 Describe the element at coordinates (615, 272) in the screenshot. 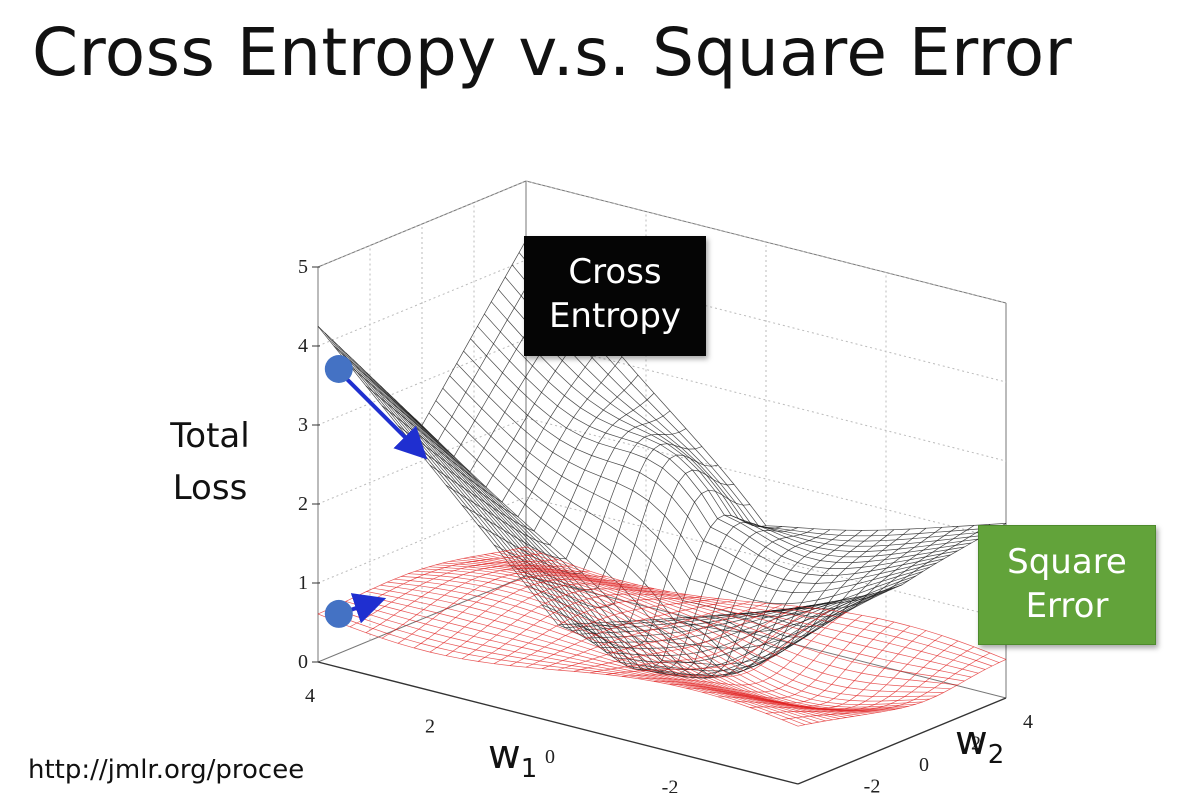

I see `legend-word: Cross` at that location.